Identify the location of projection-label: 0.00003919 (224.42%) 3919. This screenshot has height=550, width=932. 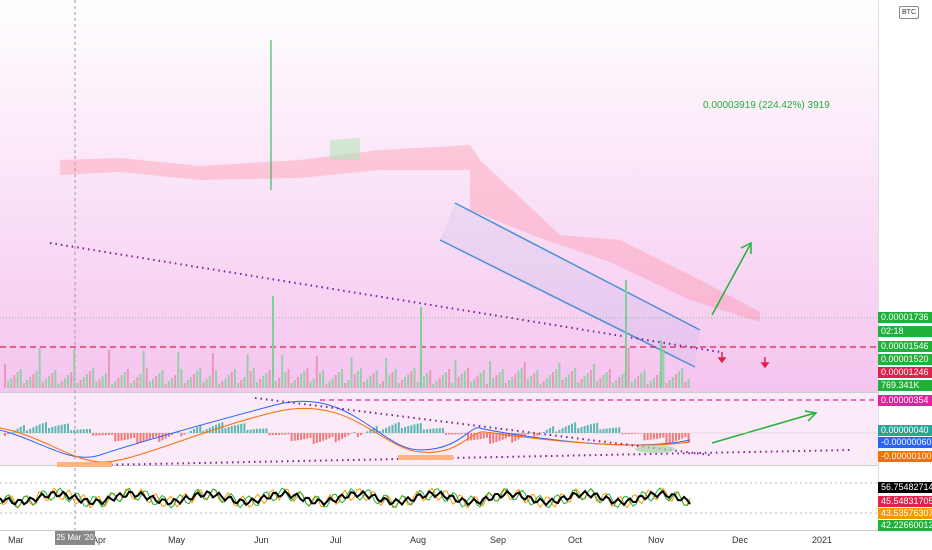
(766, 105).